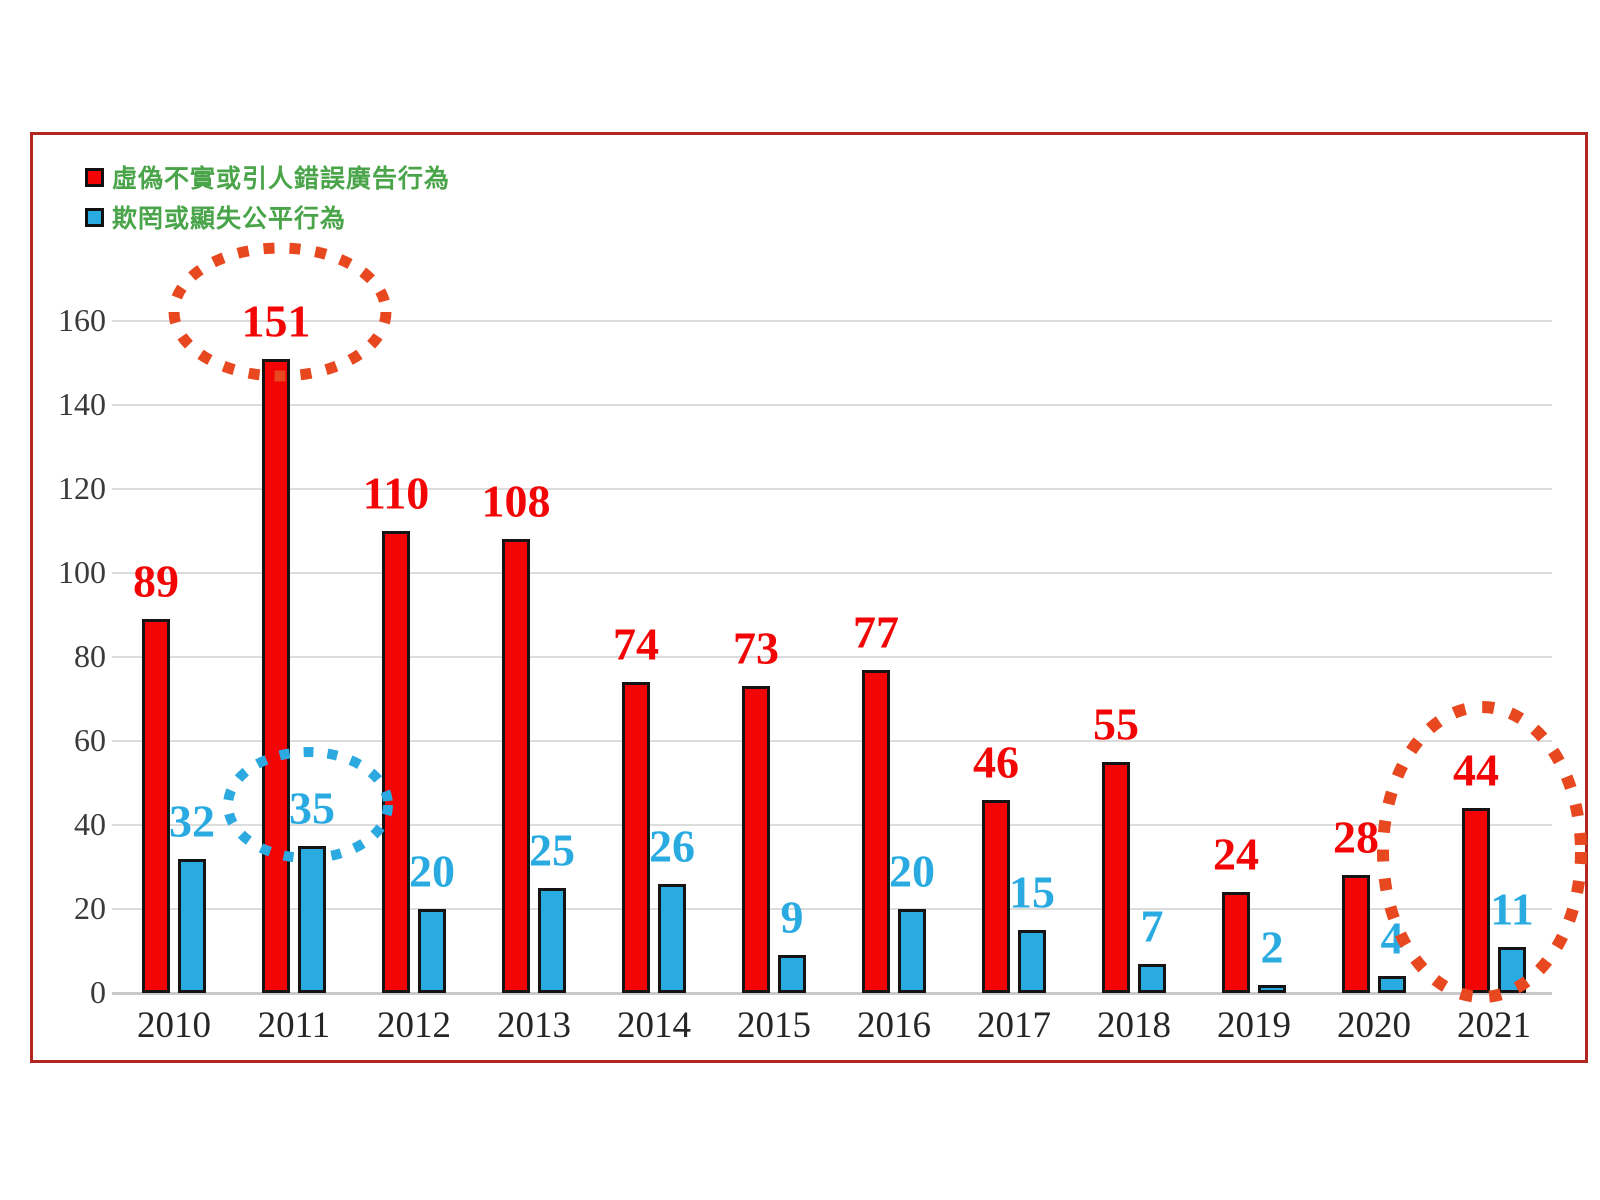  What do you see at coordinates (534, 1025) in the screenshot?
I see `x-axis-label-2013: 2013` at bounding box center [534, 1025].